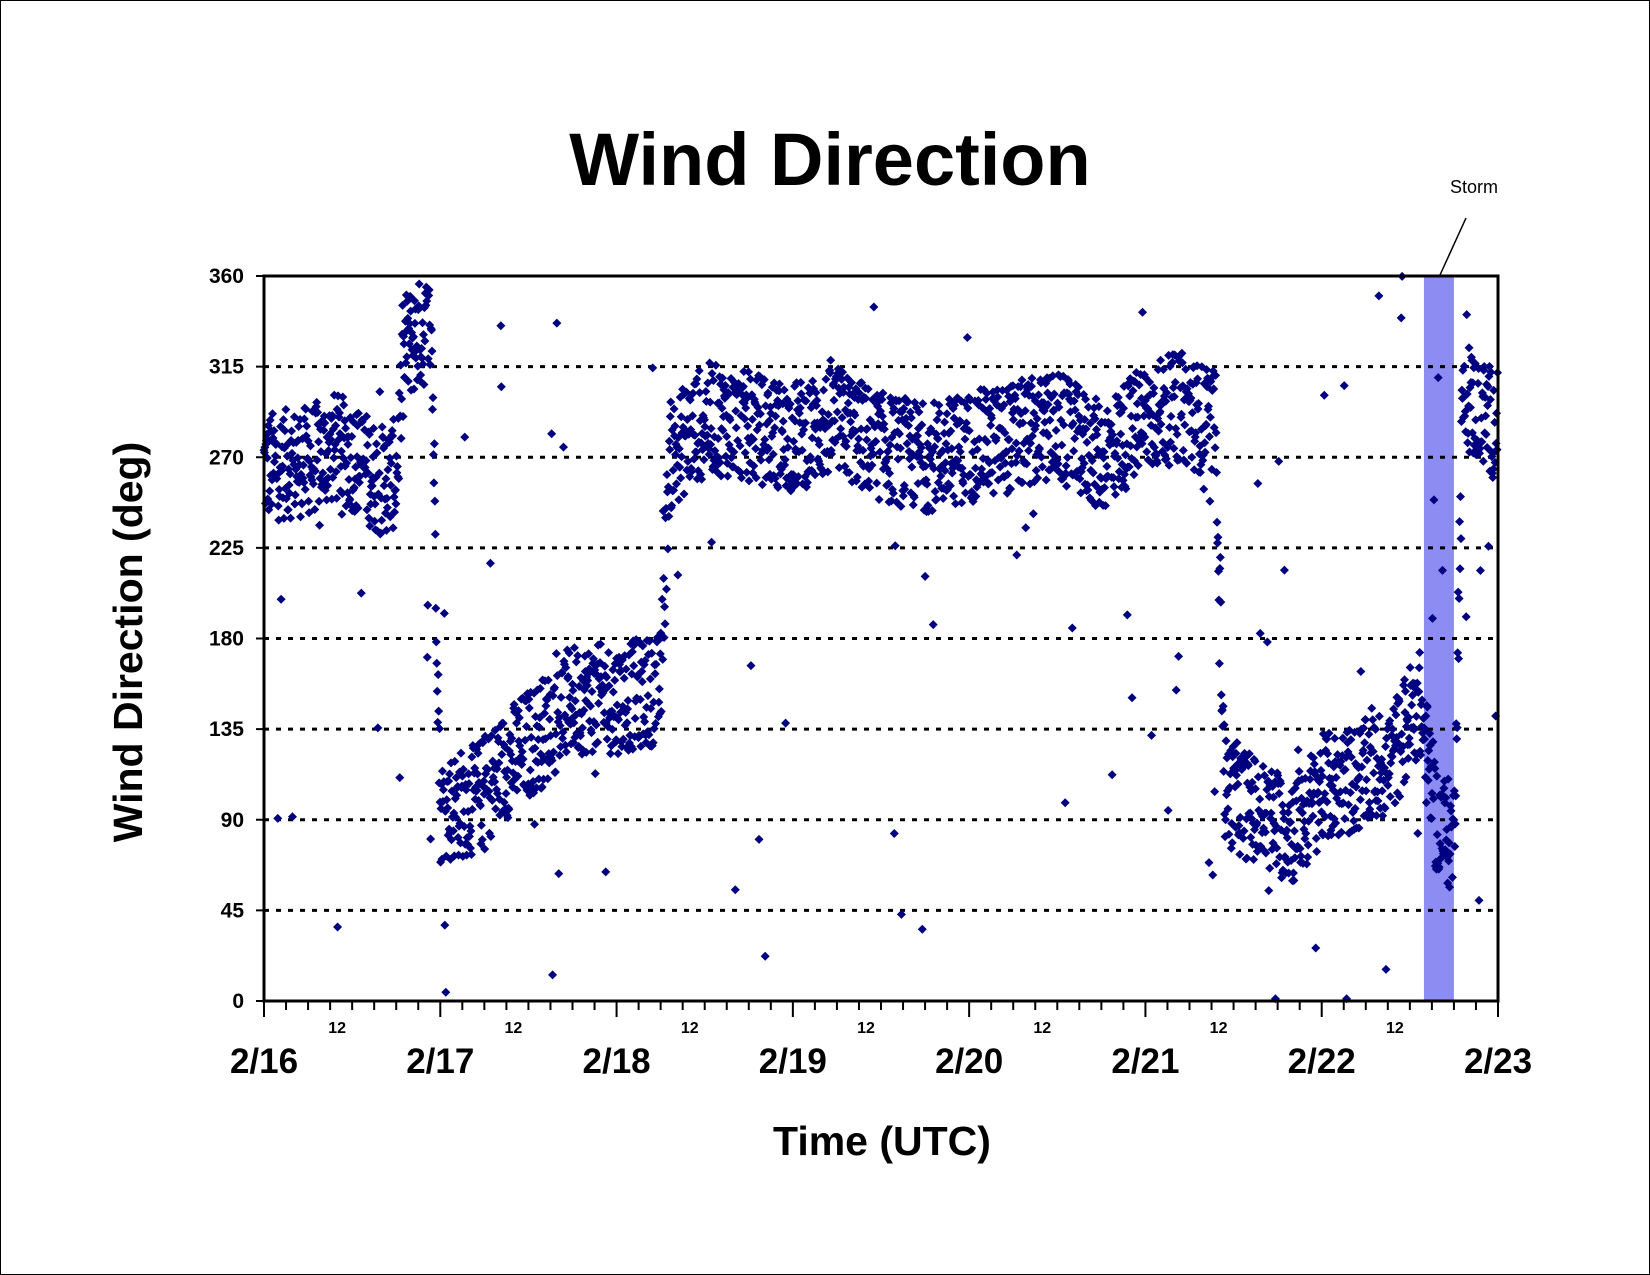 The width and height of the screenshot is (1650, 1275). I want to click on x-major-tick-label: 2/17, so click(440, 1061).